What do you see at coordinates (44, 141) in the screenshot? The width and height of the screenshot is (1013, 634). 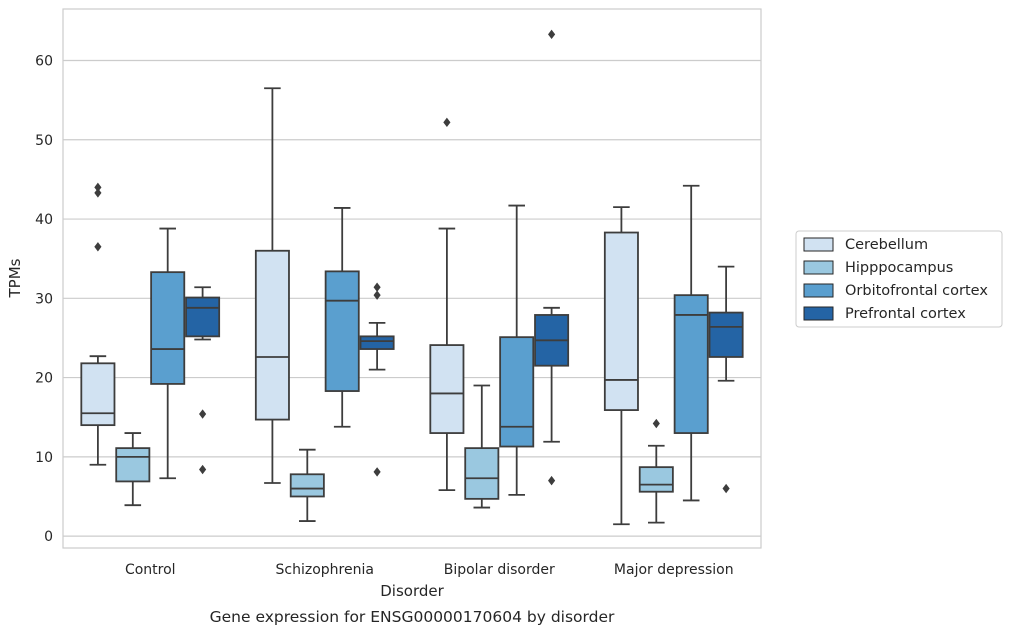 I see `y-tick-label: 50` at bounding box center [44, 141].